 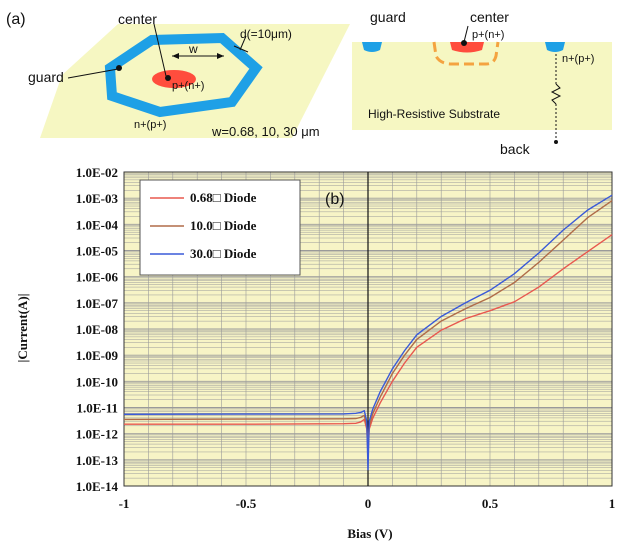 I want to click on legend-entry: 10.0□ Diode, so click(x=223, y=225).